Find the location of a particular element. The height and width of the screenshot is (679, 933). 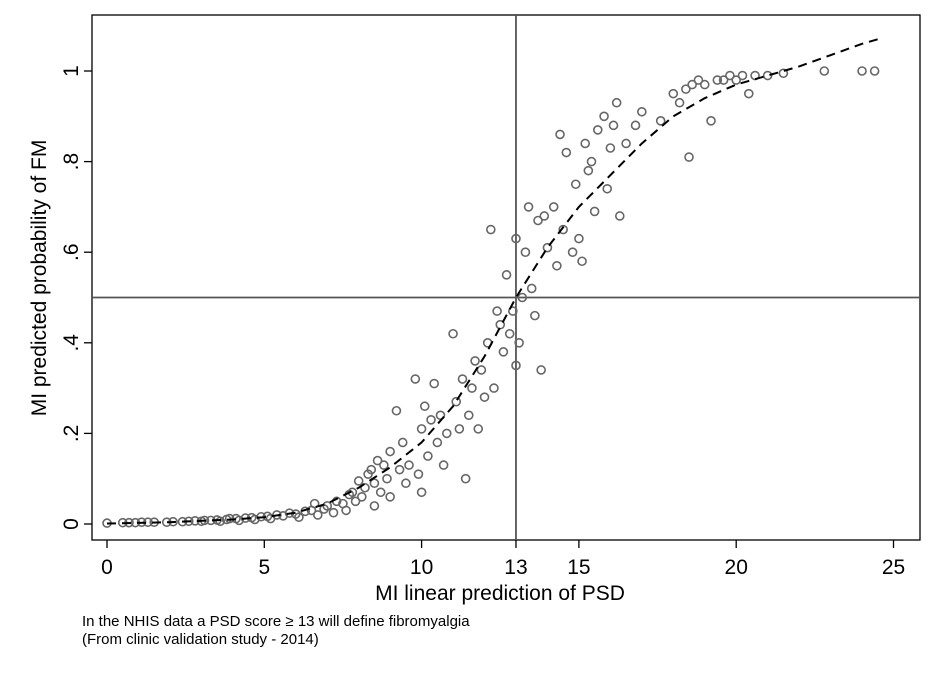

y-tick-label: .6 is located at coordinates (71, 252).